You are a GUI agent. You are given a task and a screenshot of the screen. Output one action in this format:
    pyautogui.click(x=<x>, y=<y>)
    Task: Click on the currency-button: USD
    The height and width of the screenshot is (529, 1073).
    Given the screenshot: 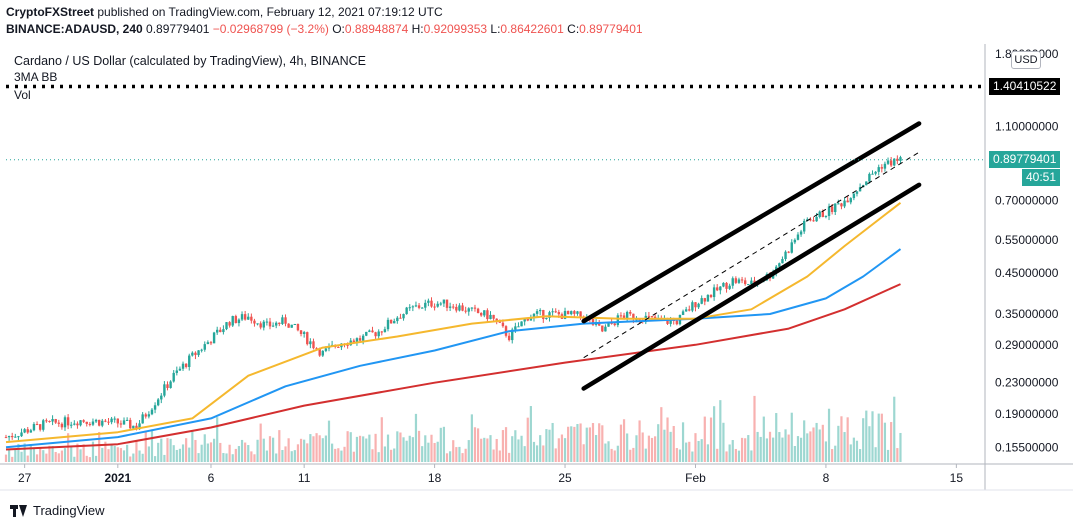 What is the action you would take?
    pyautogui.click(x=1026, y=60)
    